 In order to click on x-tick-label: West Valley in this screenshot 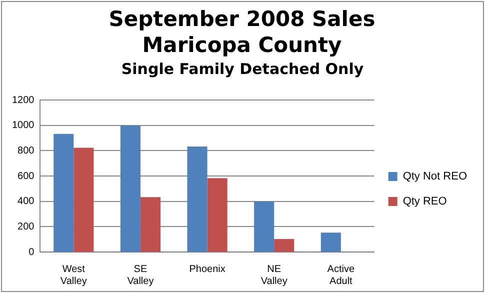, I will do `click(73, 275)`.